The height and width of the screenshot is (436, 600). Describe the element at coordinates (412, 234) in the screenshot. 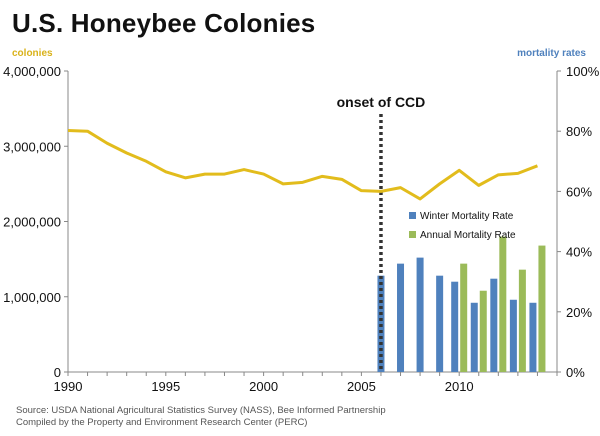

I see `legend-swatch-annual` at that location.